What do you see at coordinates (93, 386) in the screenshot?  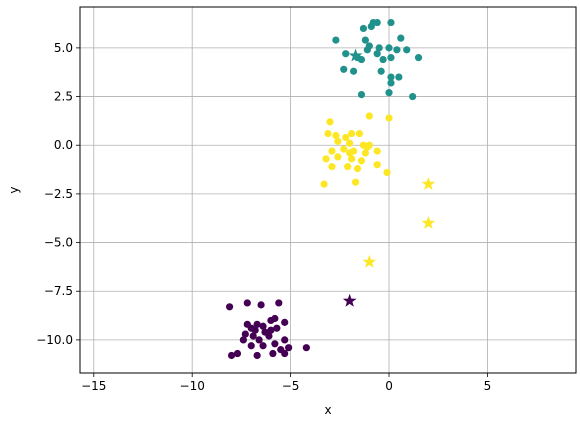 I see `x-tick-label: −15` at bounding box center [93, 386].